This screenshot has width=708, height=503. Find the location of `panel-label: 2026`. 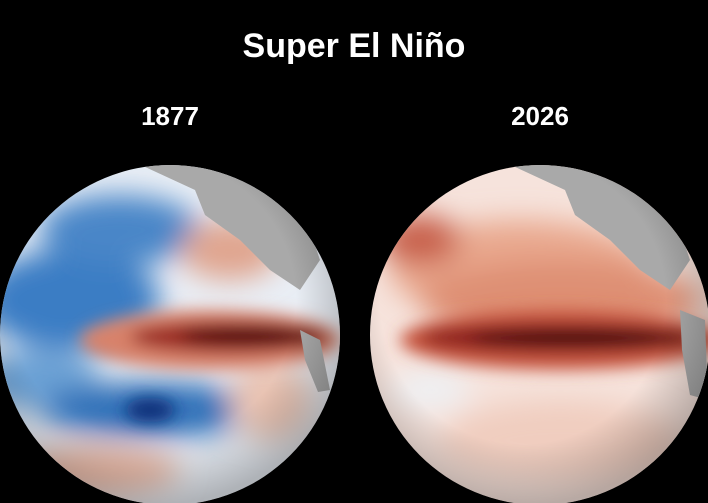

panel-label: 2026 is located at coordinates (540, 116).